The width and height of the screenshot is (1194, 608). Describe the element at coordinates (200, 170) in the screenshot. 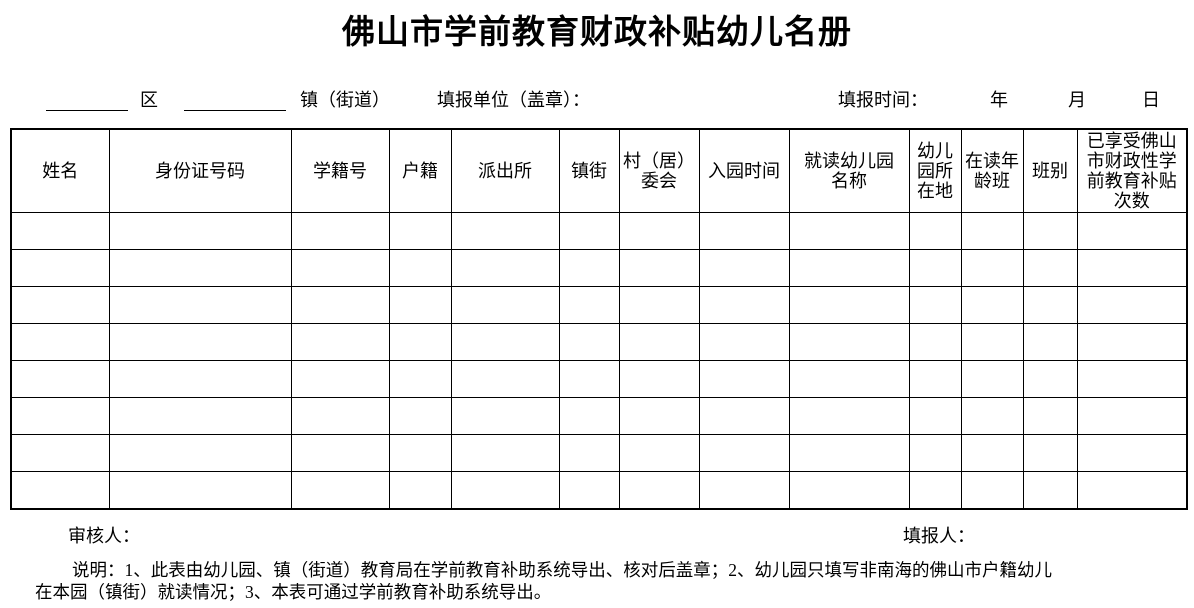

I see `col-header-id-number: 身份证号码` at that location.